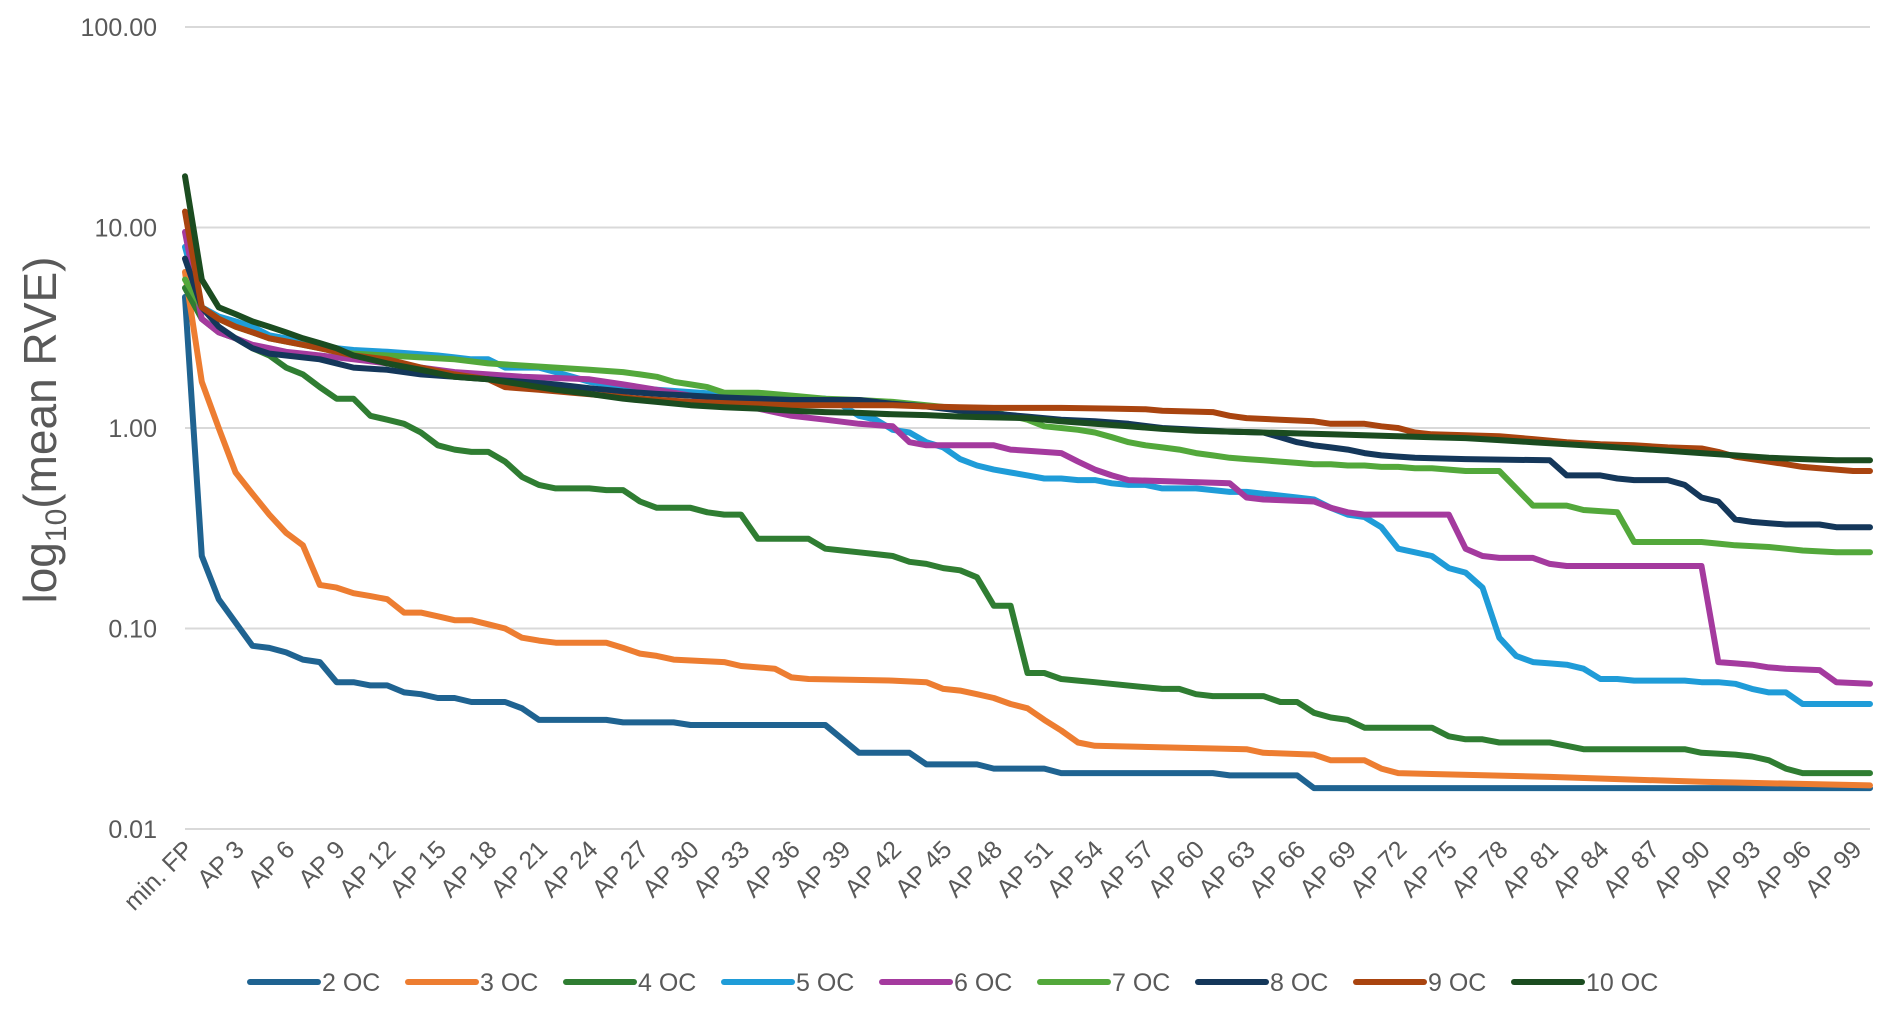 Image resolution: width=1883 pixels, height=1018 pixels. Describe the element at coordinates (469, 869) in the screenshot. I see `x-tick-label: AP 18` at that location.